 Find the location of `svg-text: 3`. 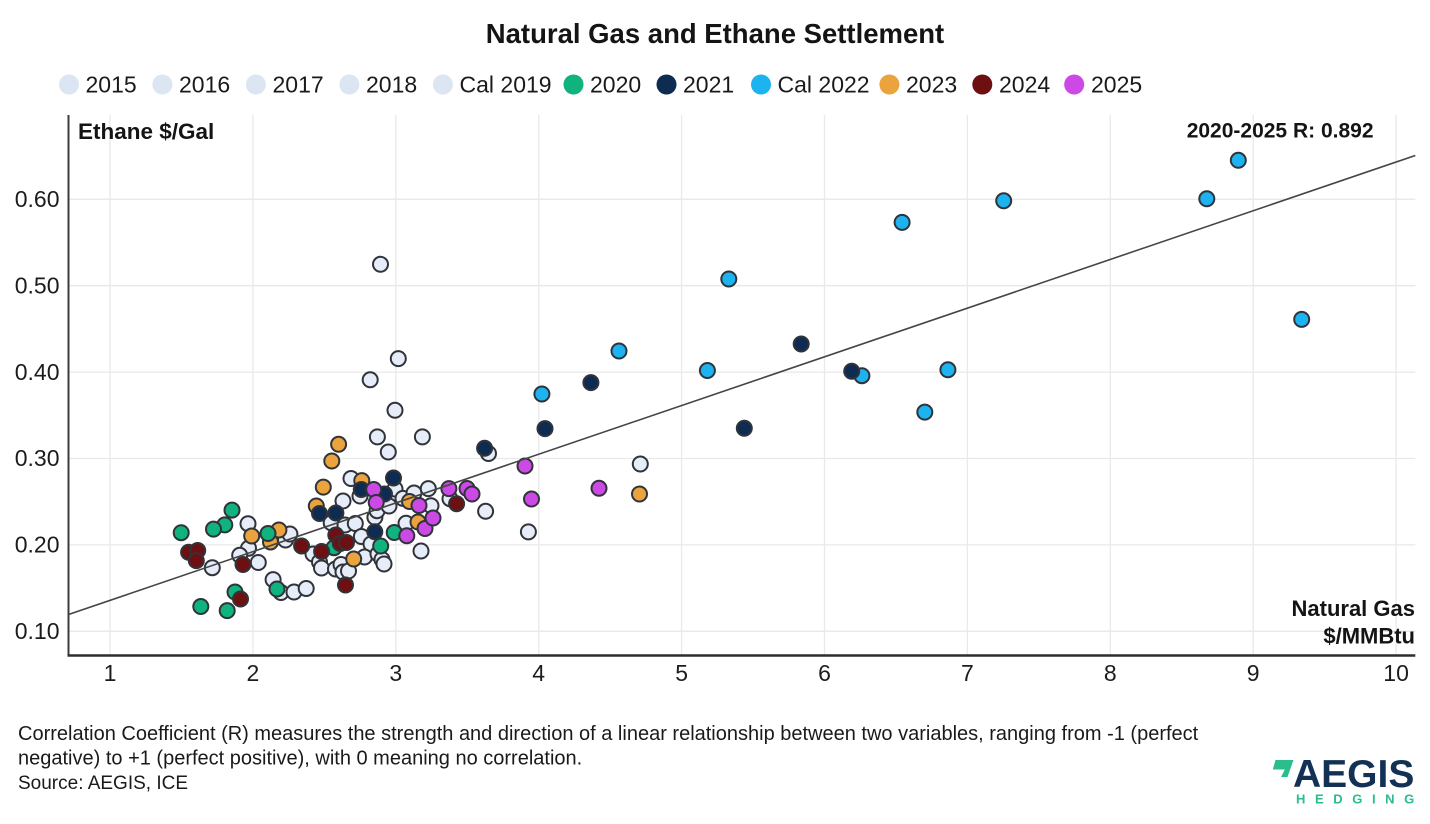

svg-text: 3 is located at coordinates (395, 673).